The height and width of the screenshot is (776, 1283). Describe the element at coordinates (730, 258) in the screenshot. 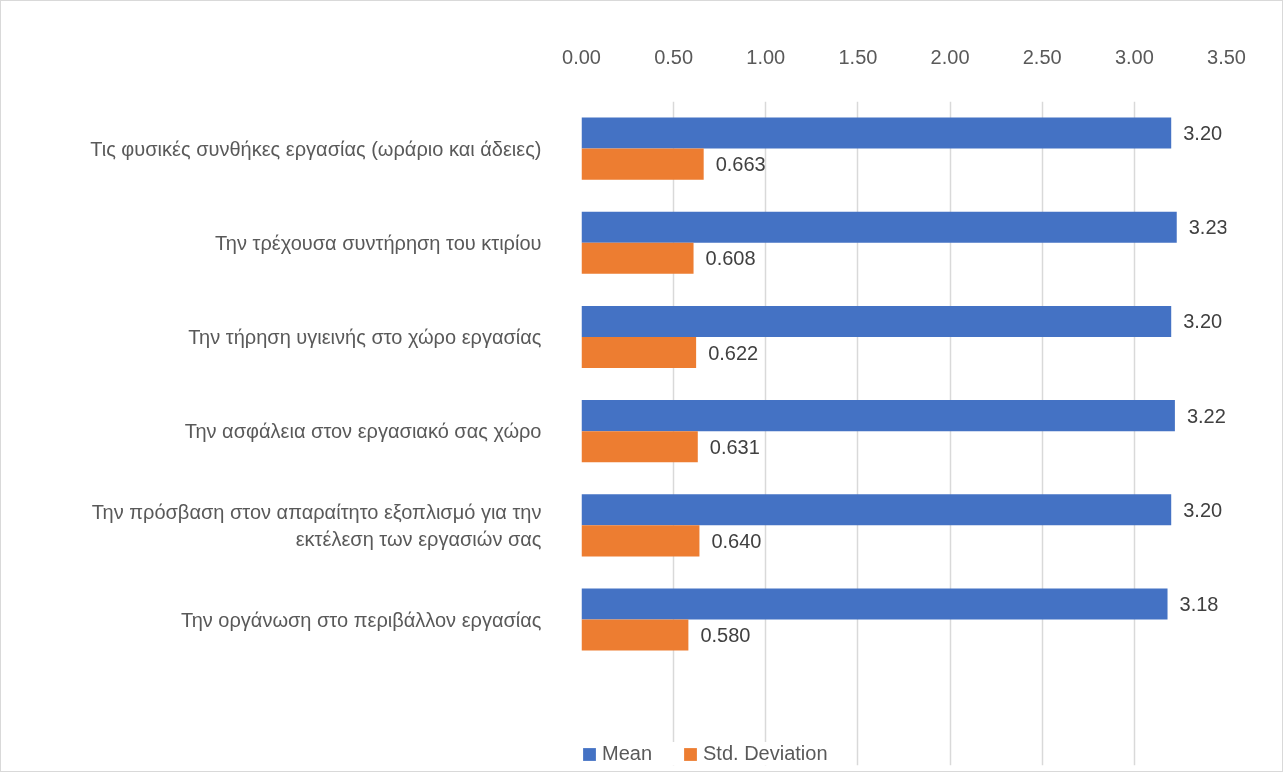

I see `data-label: 0.608` at that location.